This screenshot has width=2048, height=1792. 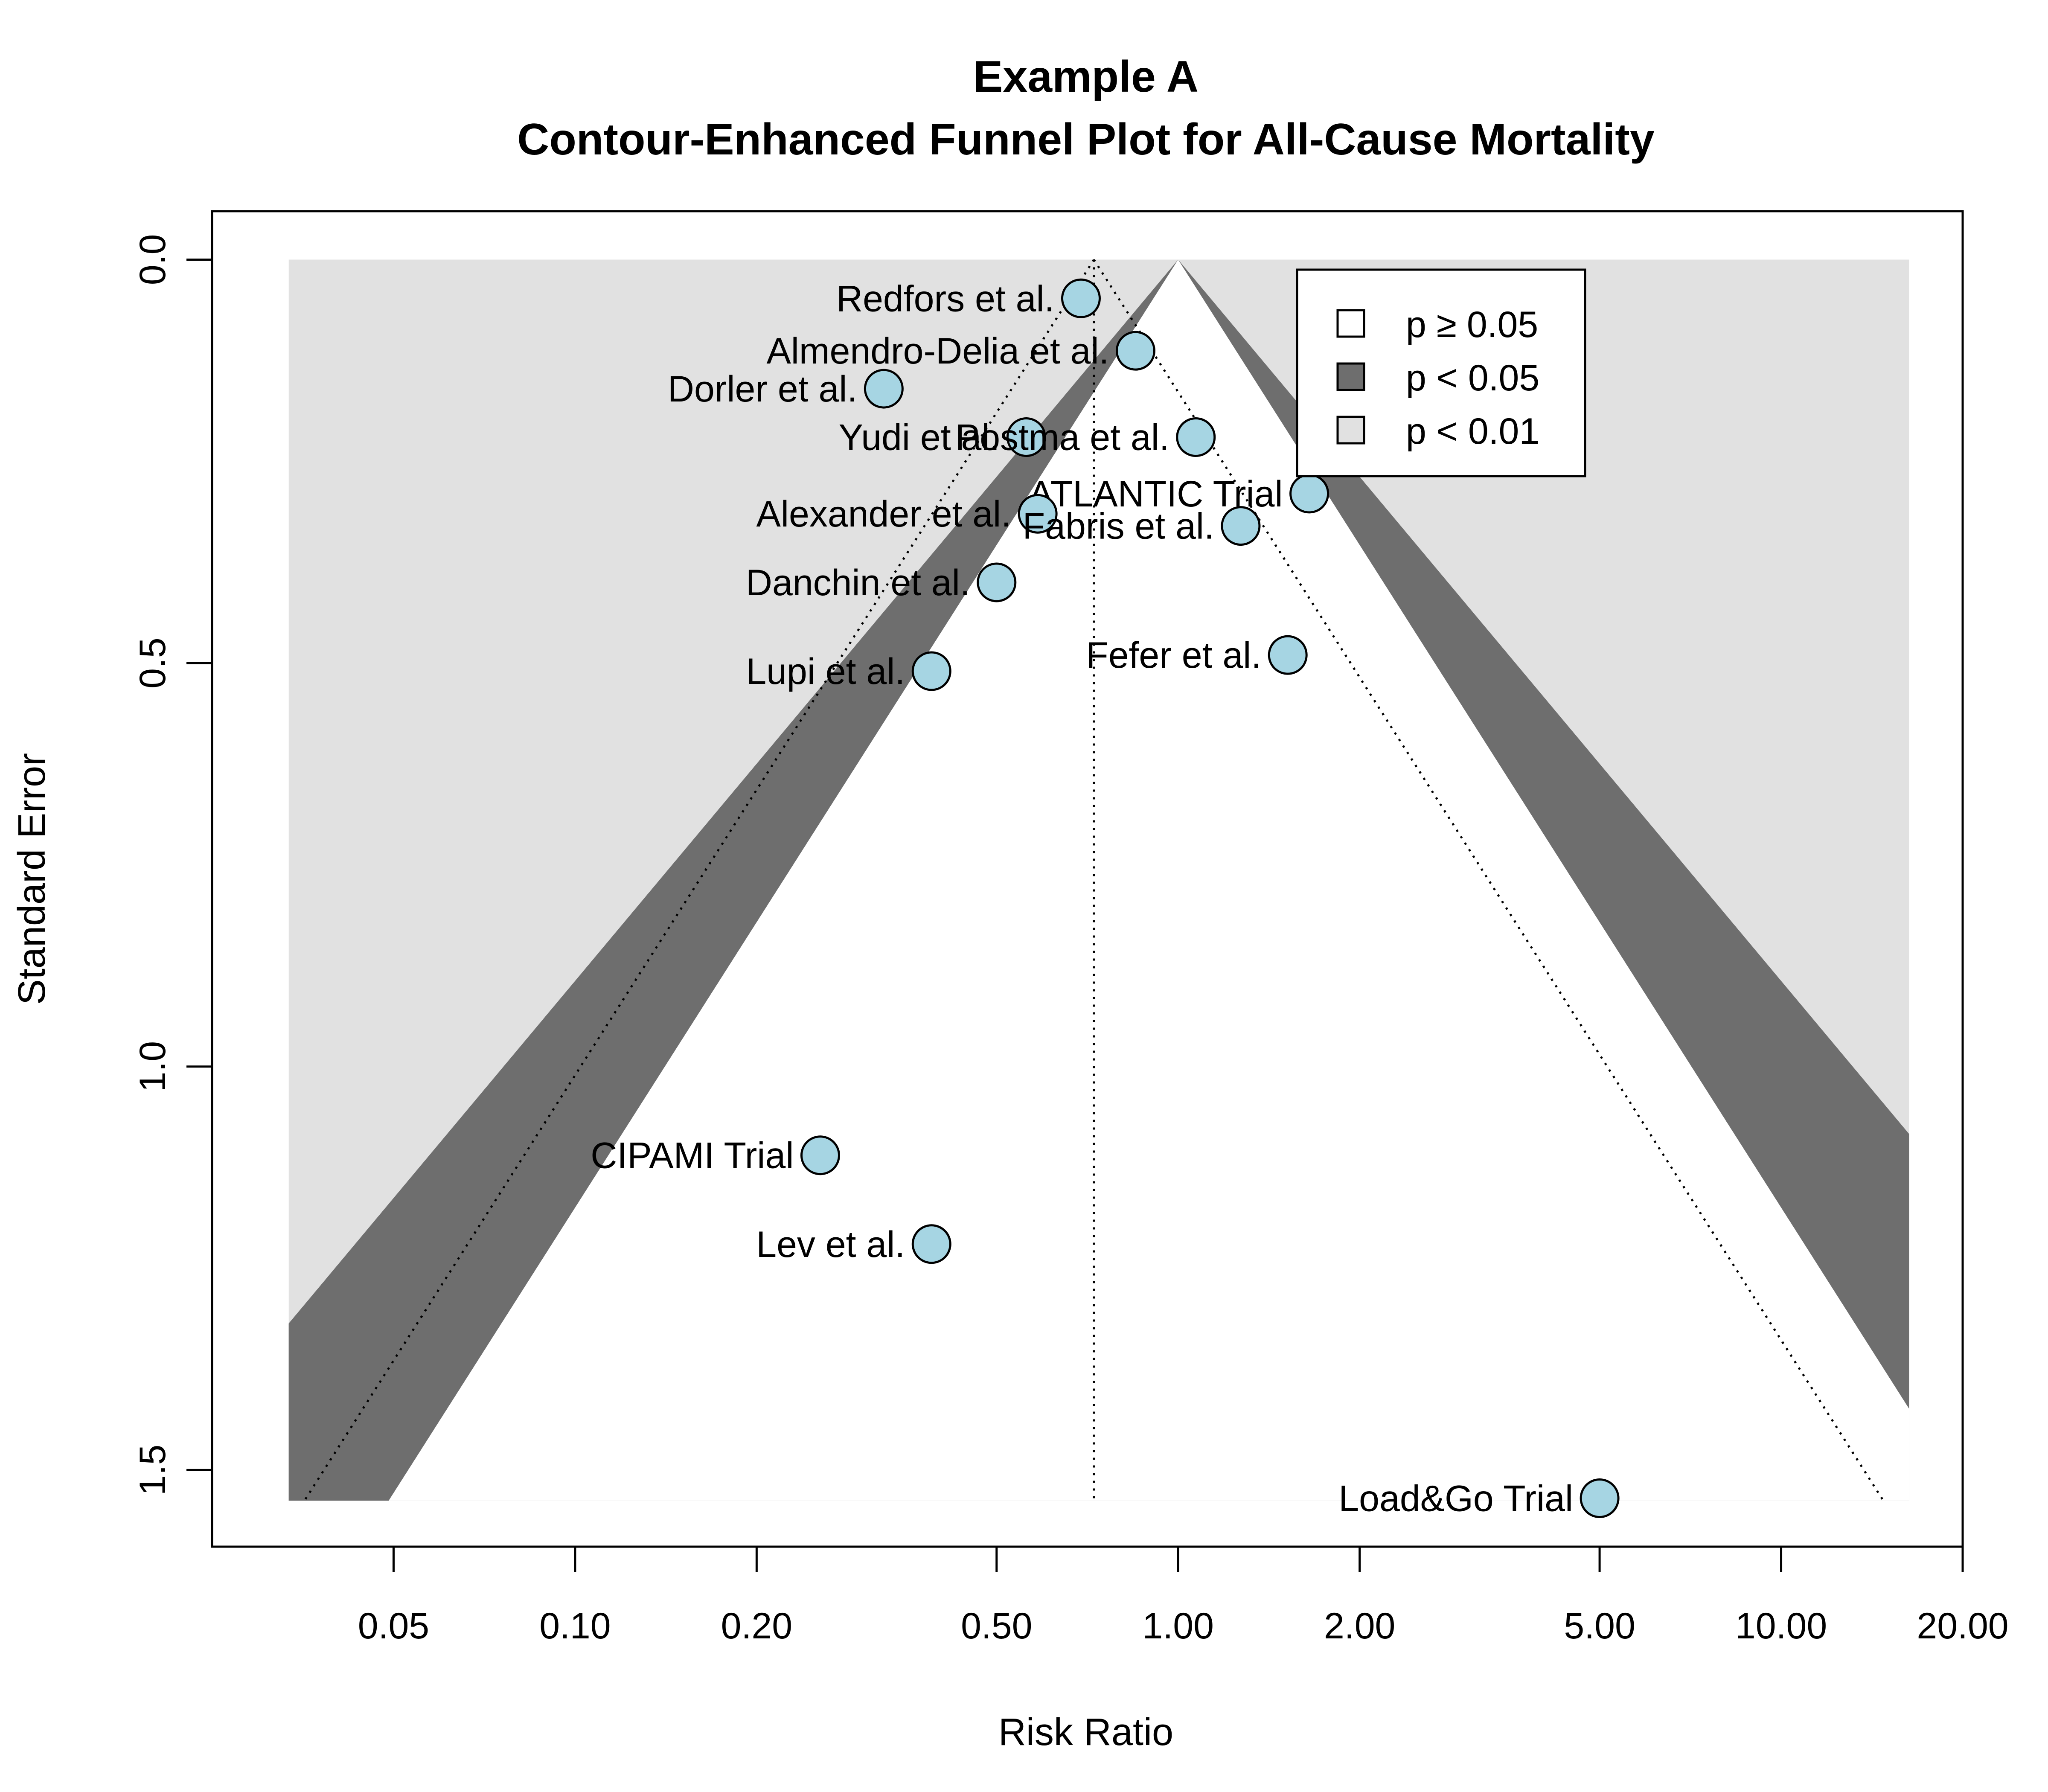 What do you see at coordinates (152, 1470) in the screenshot?
I see `y-tick-label: 1.5` at bounding box center [152, 1470].